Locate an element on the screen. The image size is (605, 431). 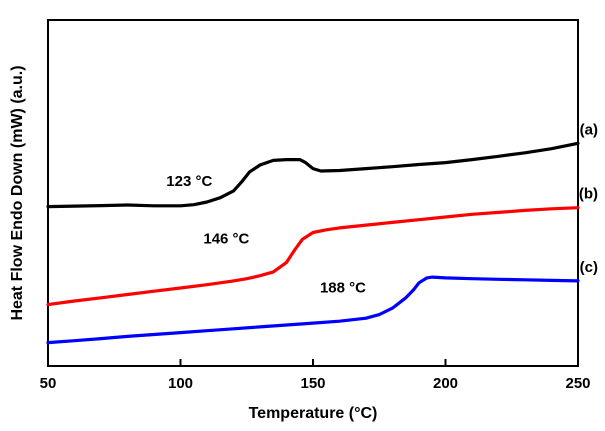
series-line-c is located at coordinates (313, 310).